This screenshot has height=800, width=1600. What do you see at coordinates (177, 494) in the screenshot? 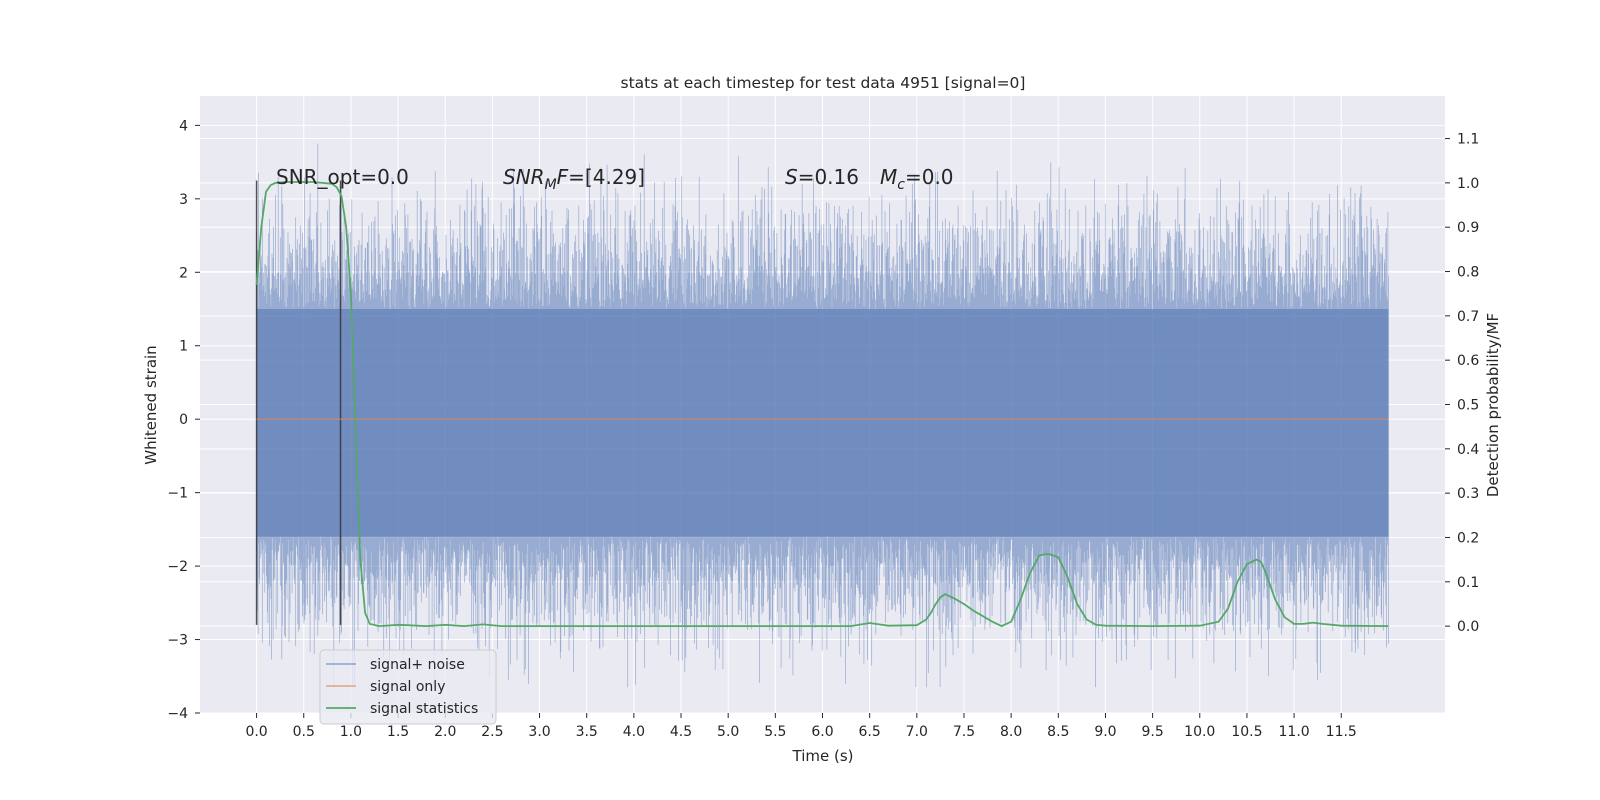
I see `y-tick-label: −1` at bounding box center [177, 494].